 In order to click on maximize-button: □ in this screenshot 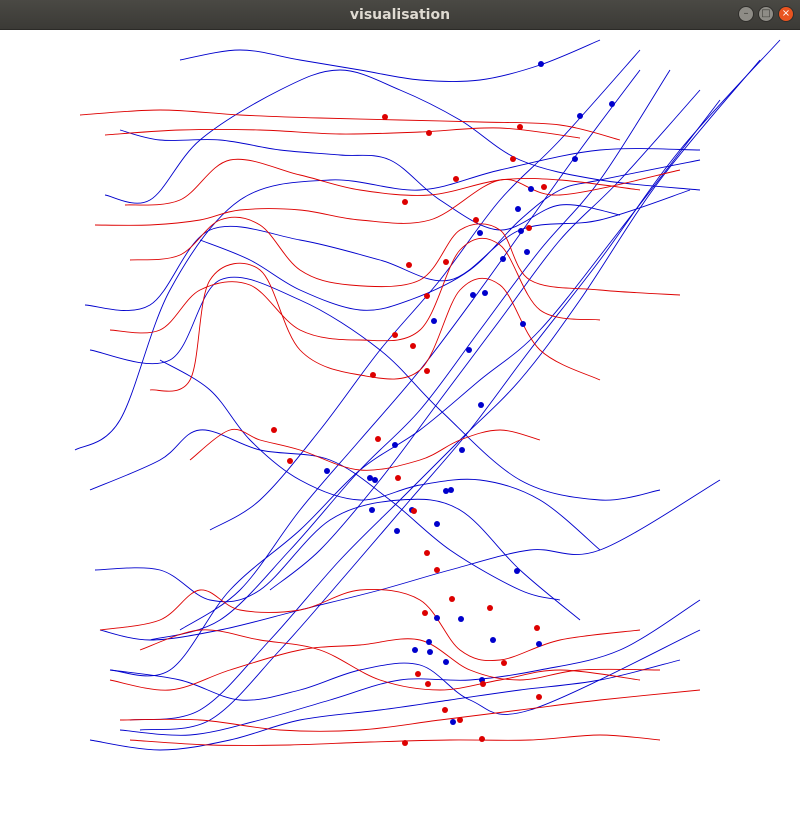, I will do `click(766, 14)`.